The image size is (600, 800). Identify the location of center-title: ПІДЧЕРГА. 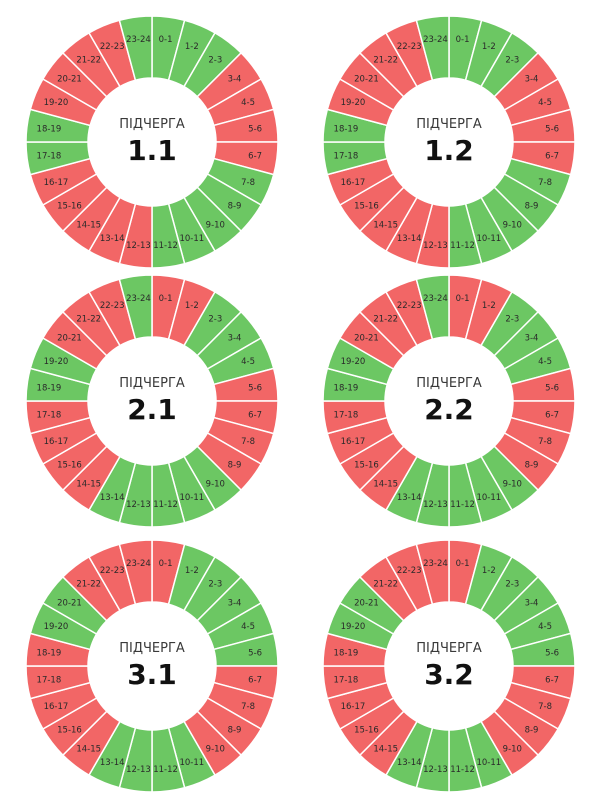
(152, 124).